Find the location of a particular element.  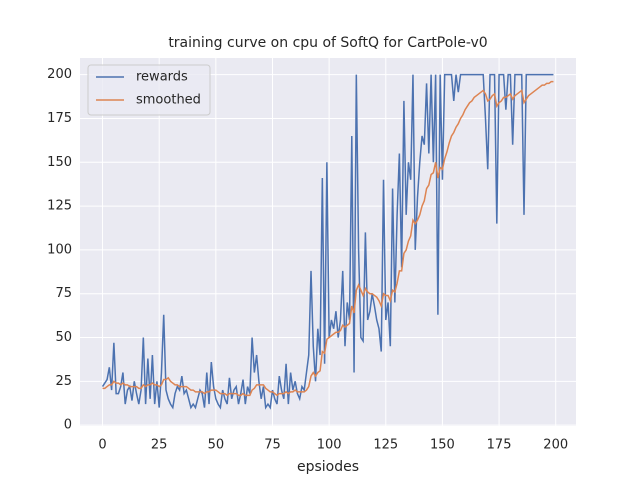

legend: rewards smoothed is located at coordinates (149, 90).